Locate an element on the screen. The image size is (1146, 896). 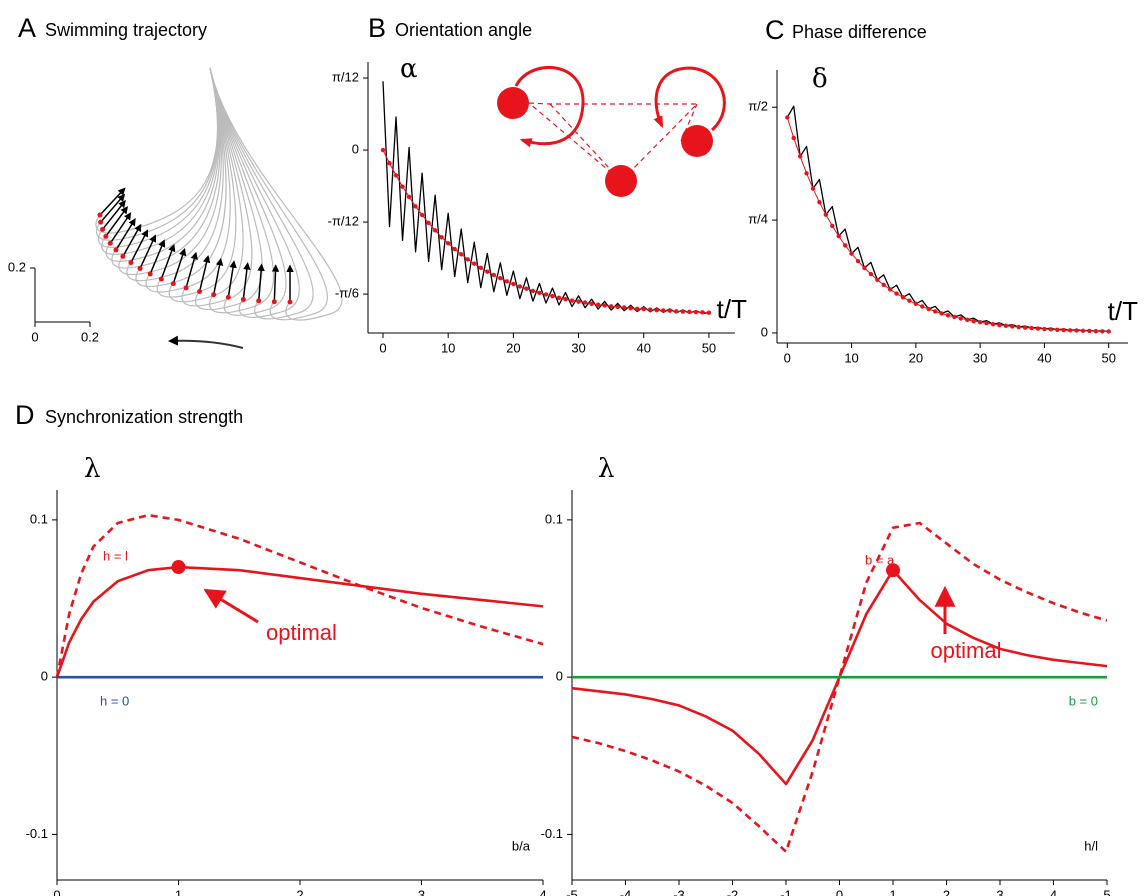
y-tick-label: -π/6 is located at coordinates (347, 293).